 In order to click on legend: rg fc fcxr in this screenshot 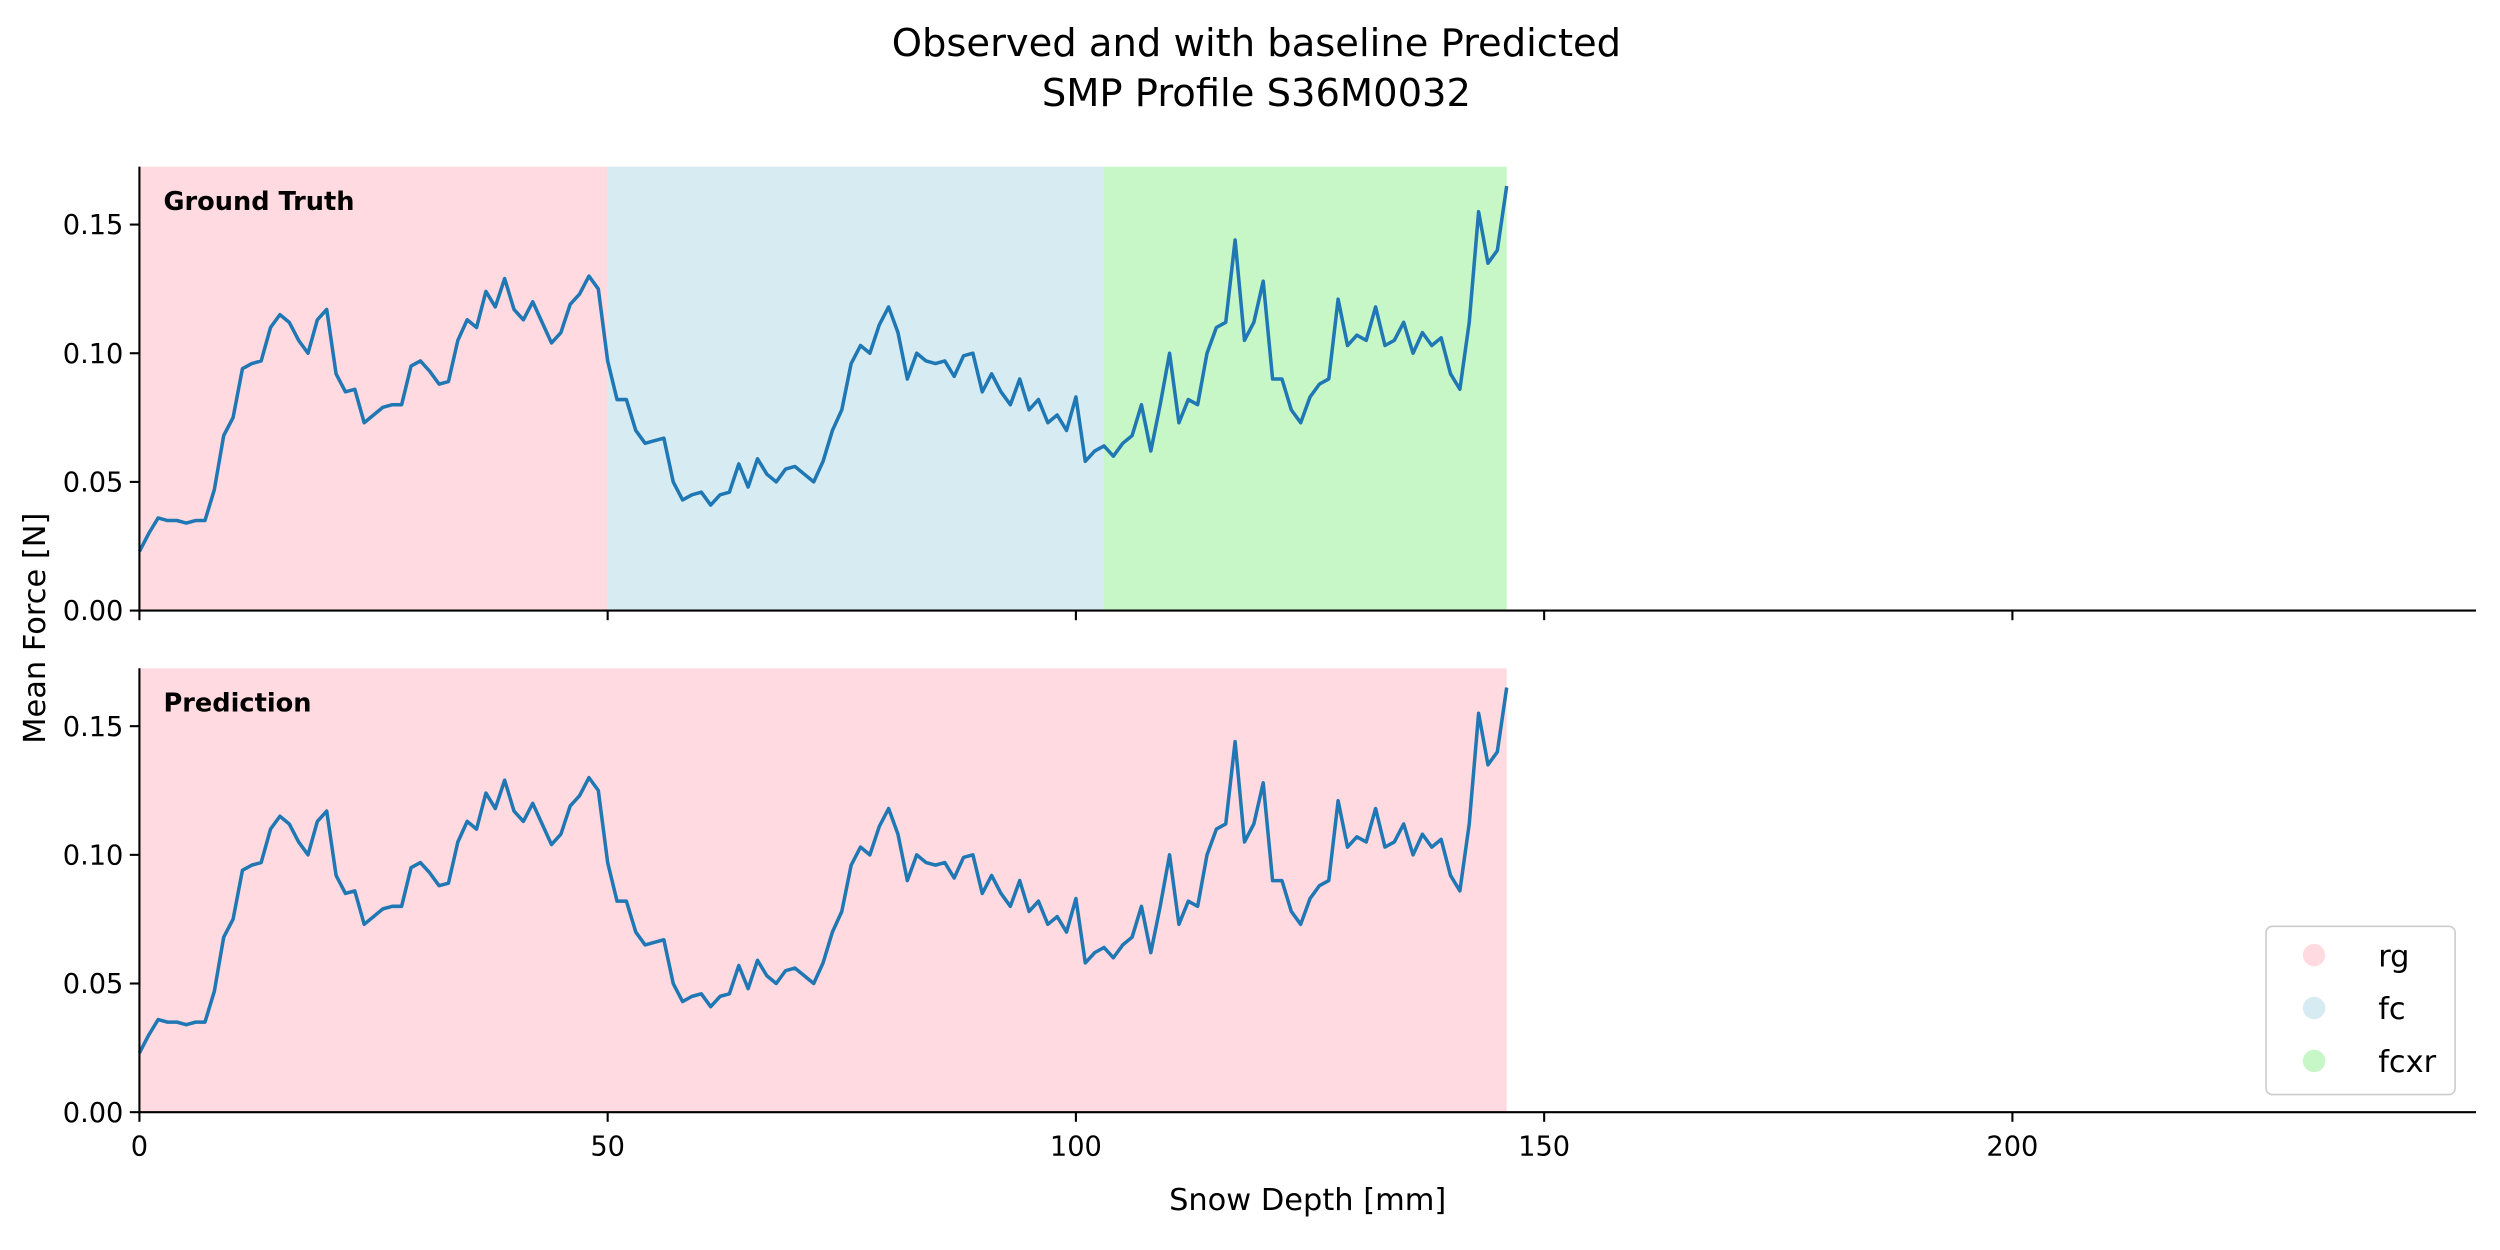, I will do `click(2360, 1010)`.